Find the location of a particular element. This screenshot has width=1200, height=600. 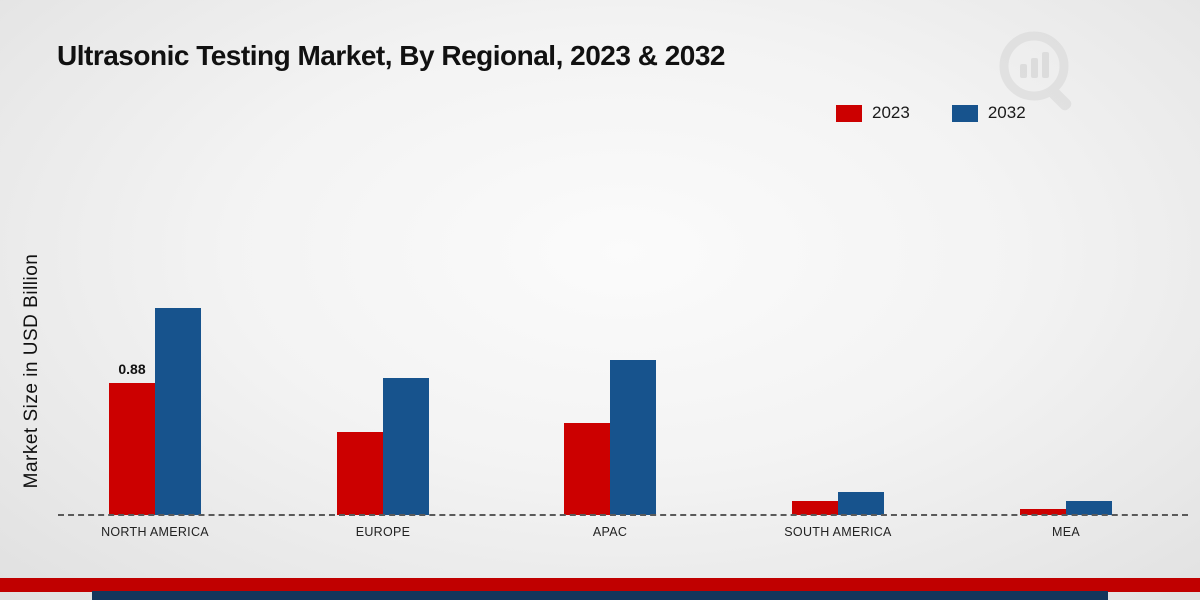

bar-2023-south-america is located at coordinates (815, 508).